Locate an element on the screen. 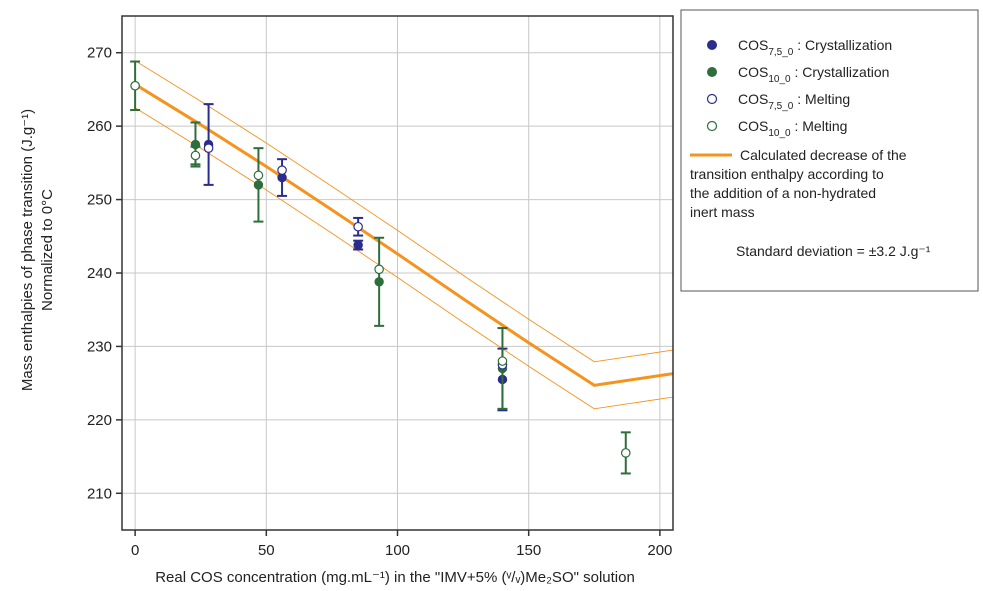 The height and width of the screenshot is (591, 983). x-tick-label: 50 is located at coordinates (266, 550).